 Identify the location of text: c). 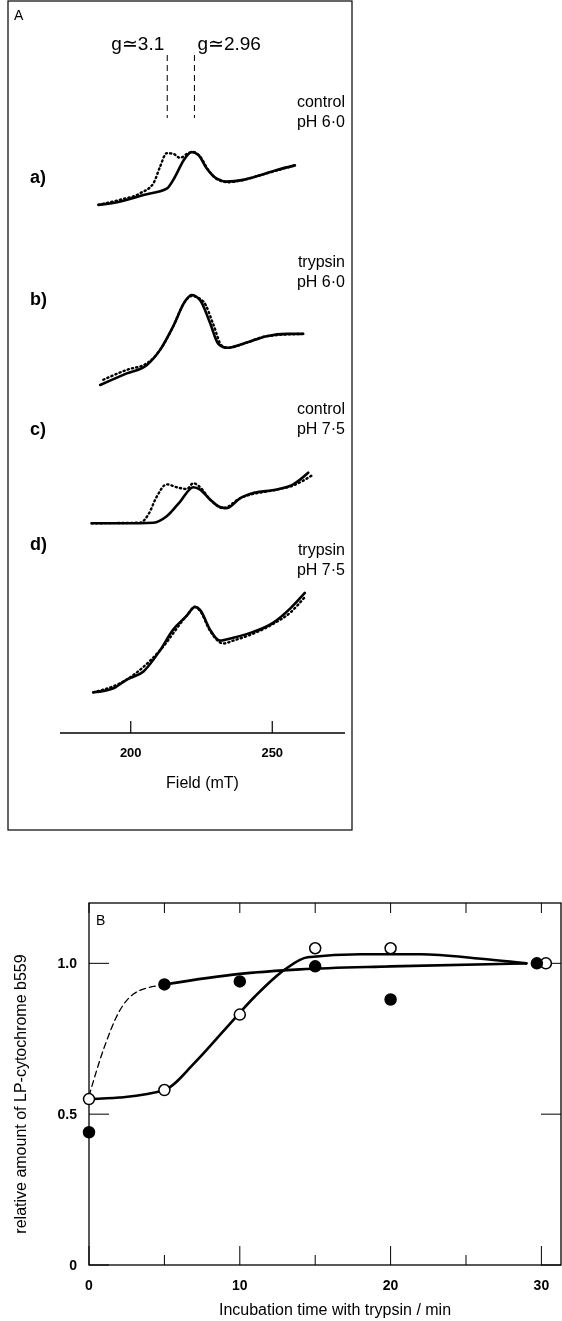
(38, 429).